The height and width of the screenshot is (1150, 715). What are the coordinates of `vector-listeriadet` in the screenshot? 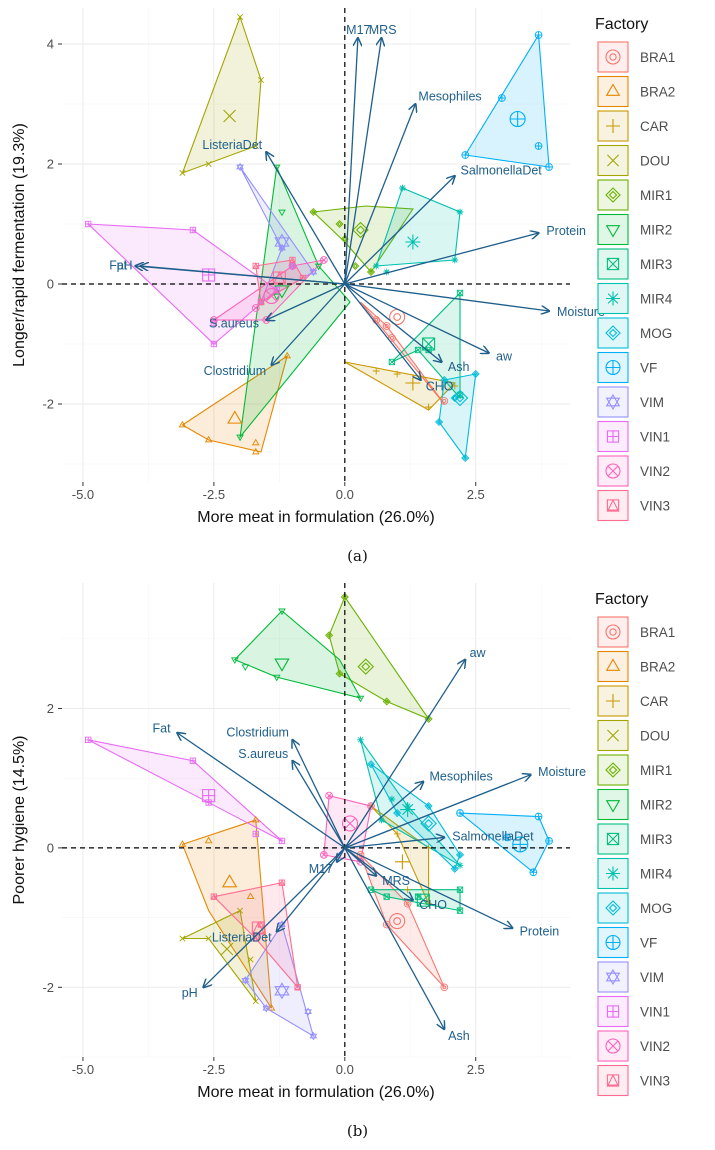 It's located at (306, 218).